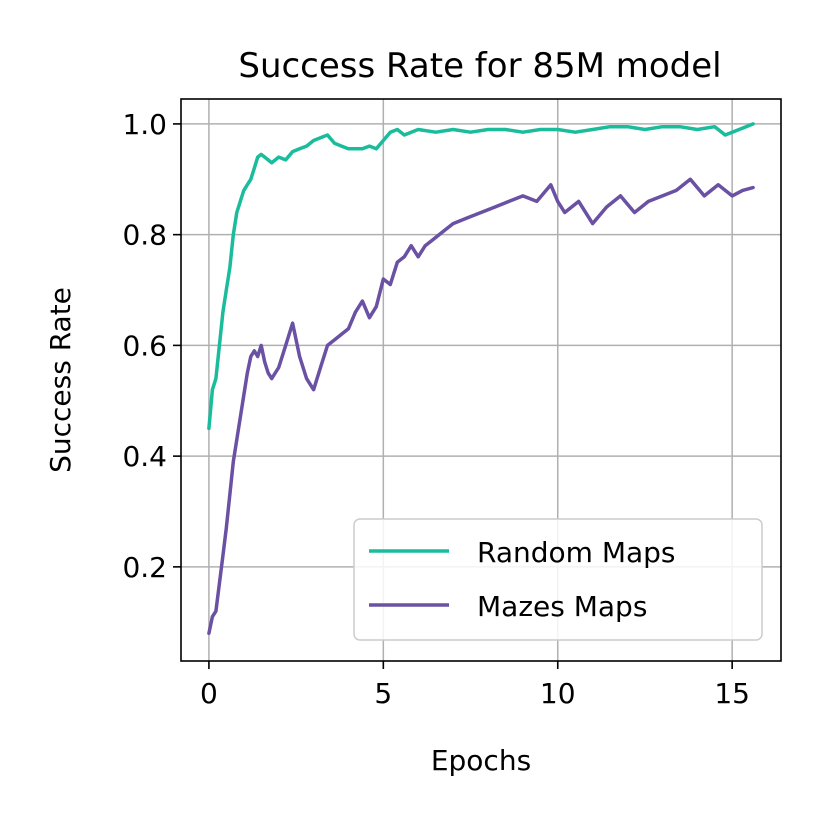 The image size is (822, 822). What do you see at coordinates (209, 693) in the screenshot?
I see `x-tick-label: 0` at bounding box center [209, 693].